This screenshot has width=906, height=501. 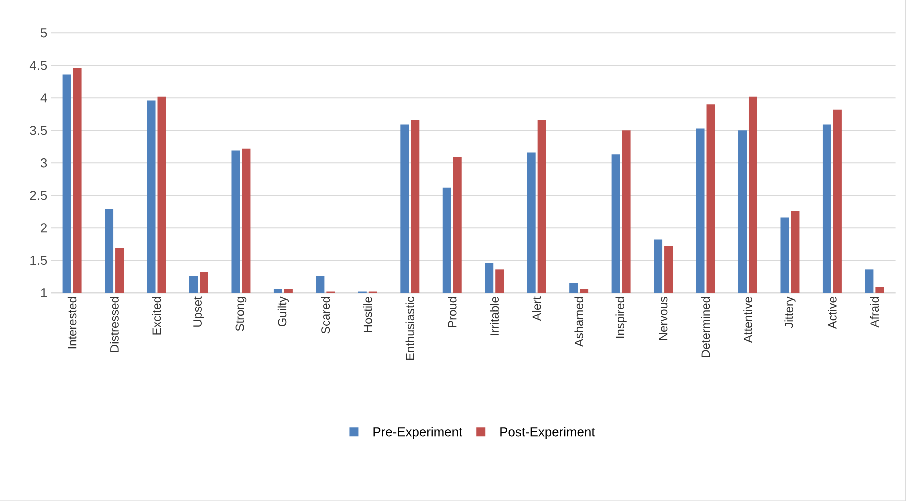 I want to click on x-tick-label: Ashamed, so click(x=579, y=322).